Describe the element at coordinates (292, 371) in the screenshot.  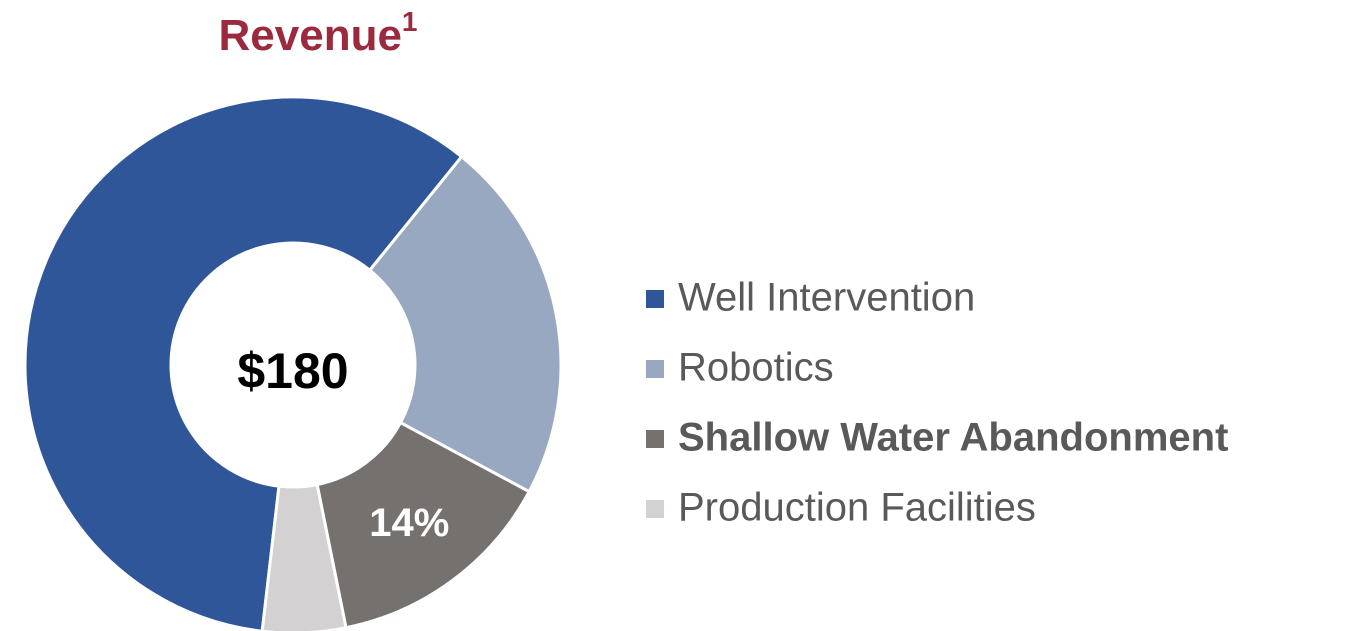
I see `center-label: $180` at that location.